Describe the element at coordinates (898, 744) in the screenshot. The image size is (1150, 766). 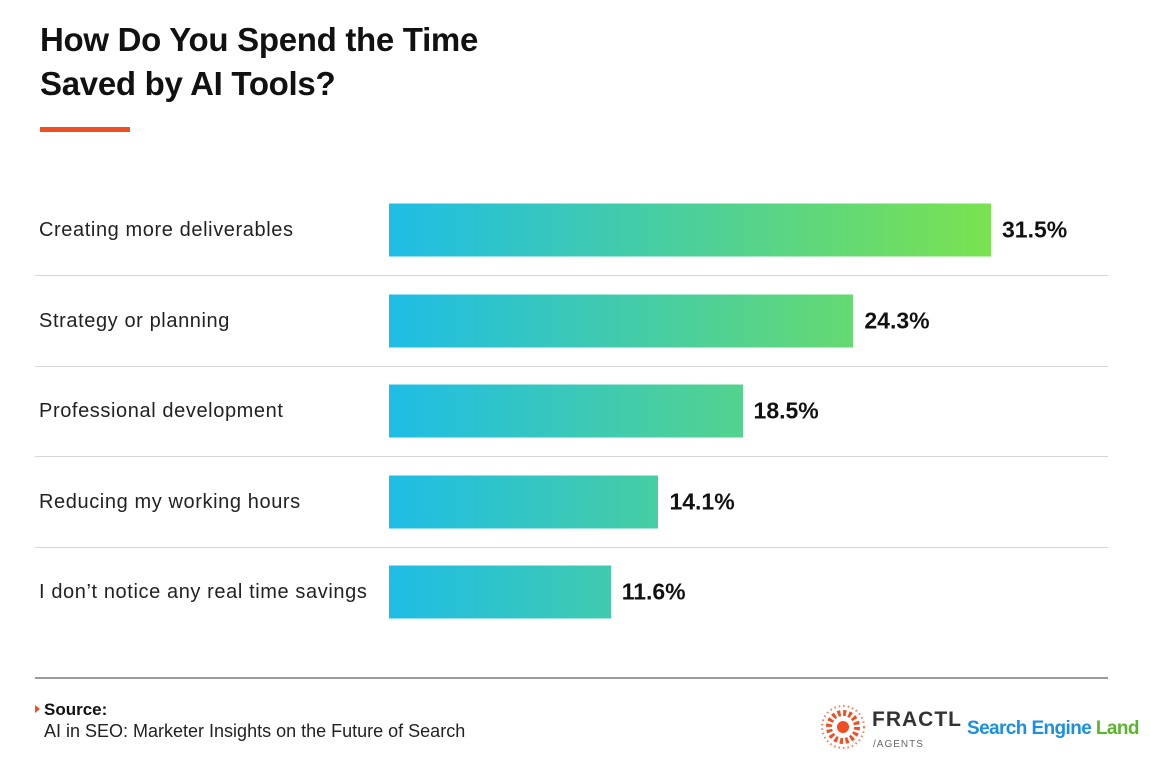
I see `fractl-sub: /AGENTS` at that location.